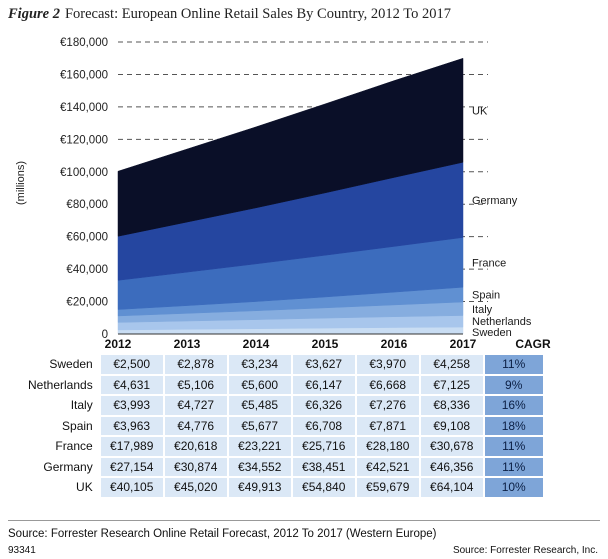  Describe the element at coordinates (451, 364) in the screenshot. I see `table-cell: €4,258` at that location.